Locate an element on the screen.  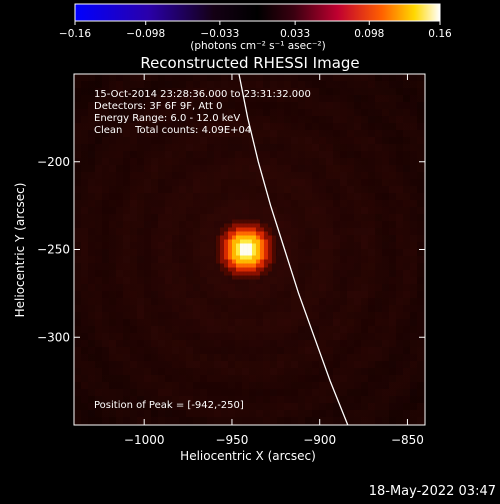
y-tick-label: −200 is located at coordinates (53, 162).